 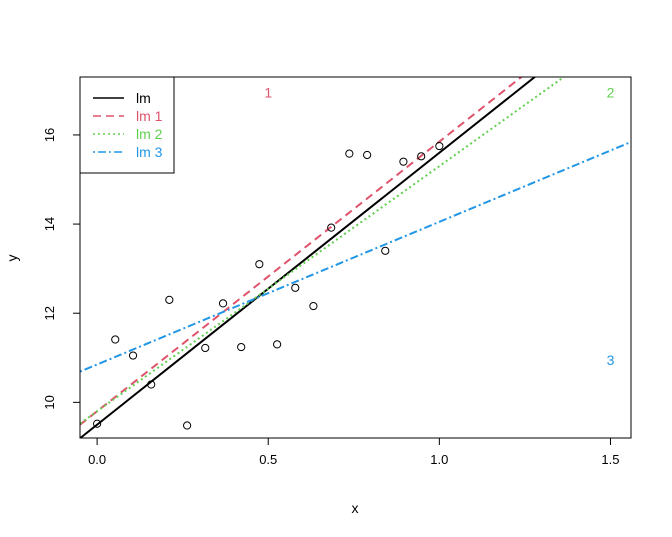 What do you see at coordinates (611, 360) in the screenshot?
I see `annotation-label: 3` at bounding box center [611, 360].